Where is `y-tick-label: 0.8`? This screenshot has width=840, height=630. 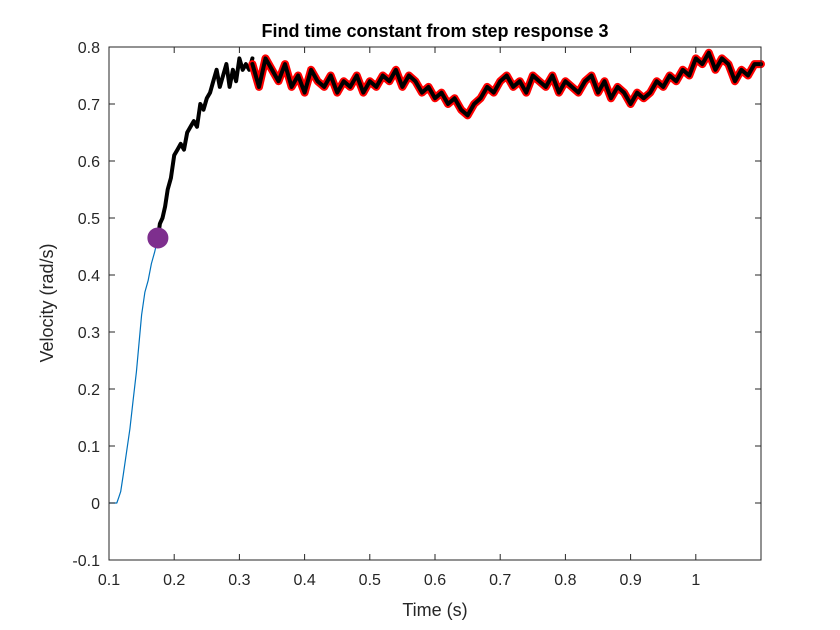 y-tick-label: 0.8 is located at coordinates (89, 48).